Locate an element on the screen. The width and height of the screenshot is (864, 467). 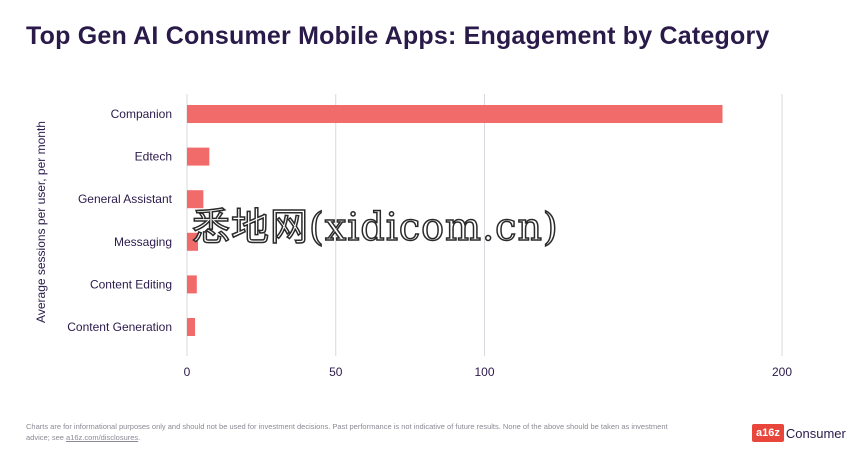
bar-edtech is located at coordinates (198, 156).